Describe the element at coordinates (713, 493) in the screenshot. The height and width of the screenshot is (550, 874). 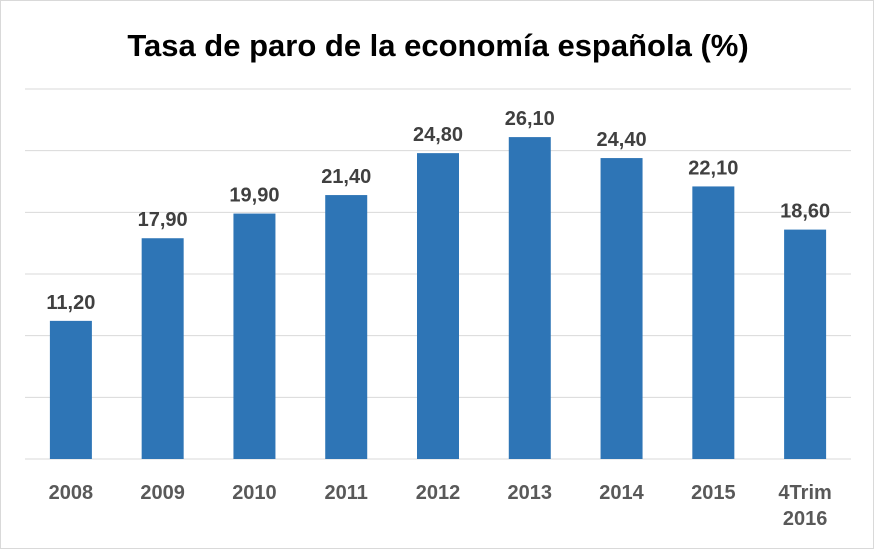
I see `x-tick-label: 2015` at that location.